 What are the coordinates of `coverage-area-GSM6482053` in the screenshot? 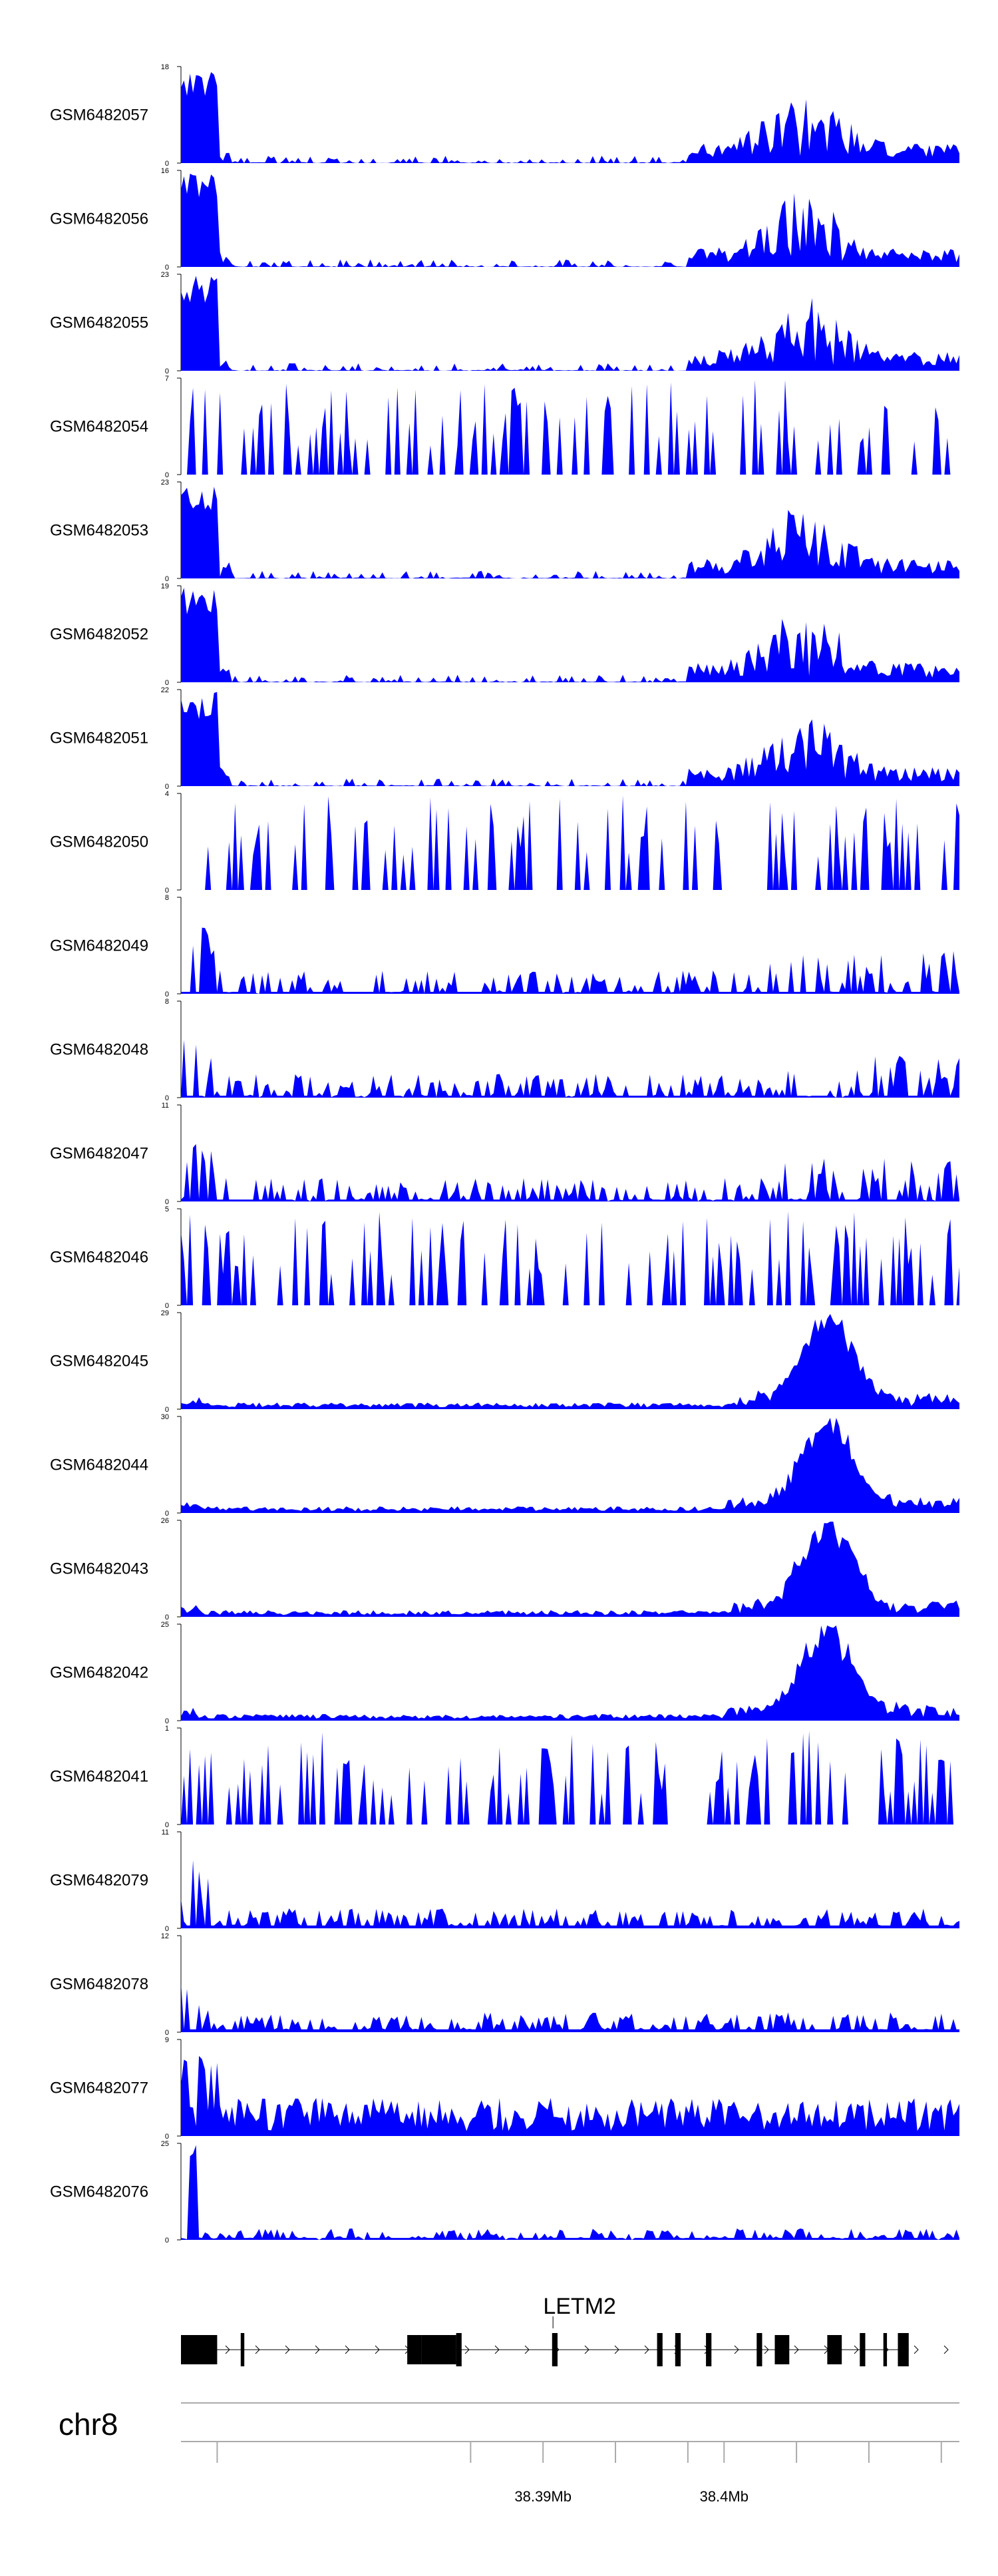 It's located at (570, 532).